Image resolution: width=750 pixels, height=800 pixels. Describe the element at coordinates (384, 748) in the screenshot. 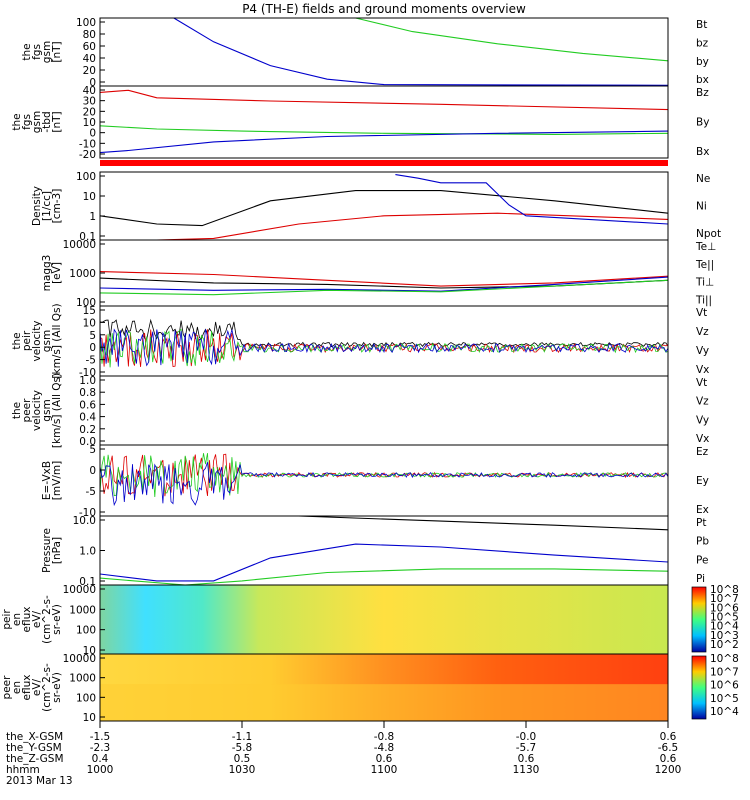

I see `orbit-tick-value: -4.8` at that location.